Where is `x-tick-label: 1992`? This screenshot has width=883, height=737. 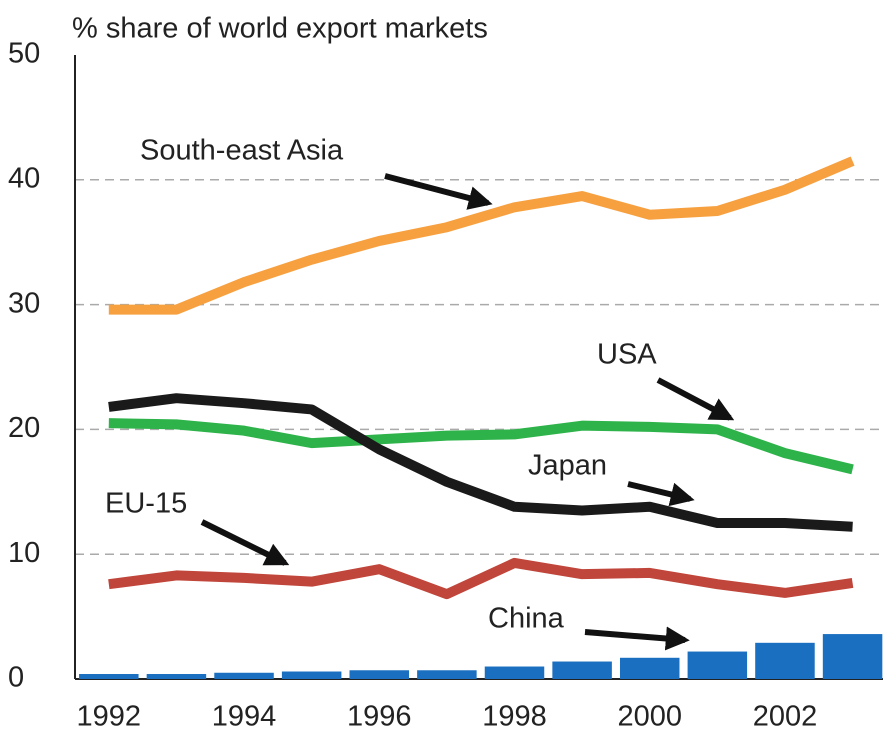
x-tick-label: 1992 is located at coordinates (109, 717).